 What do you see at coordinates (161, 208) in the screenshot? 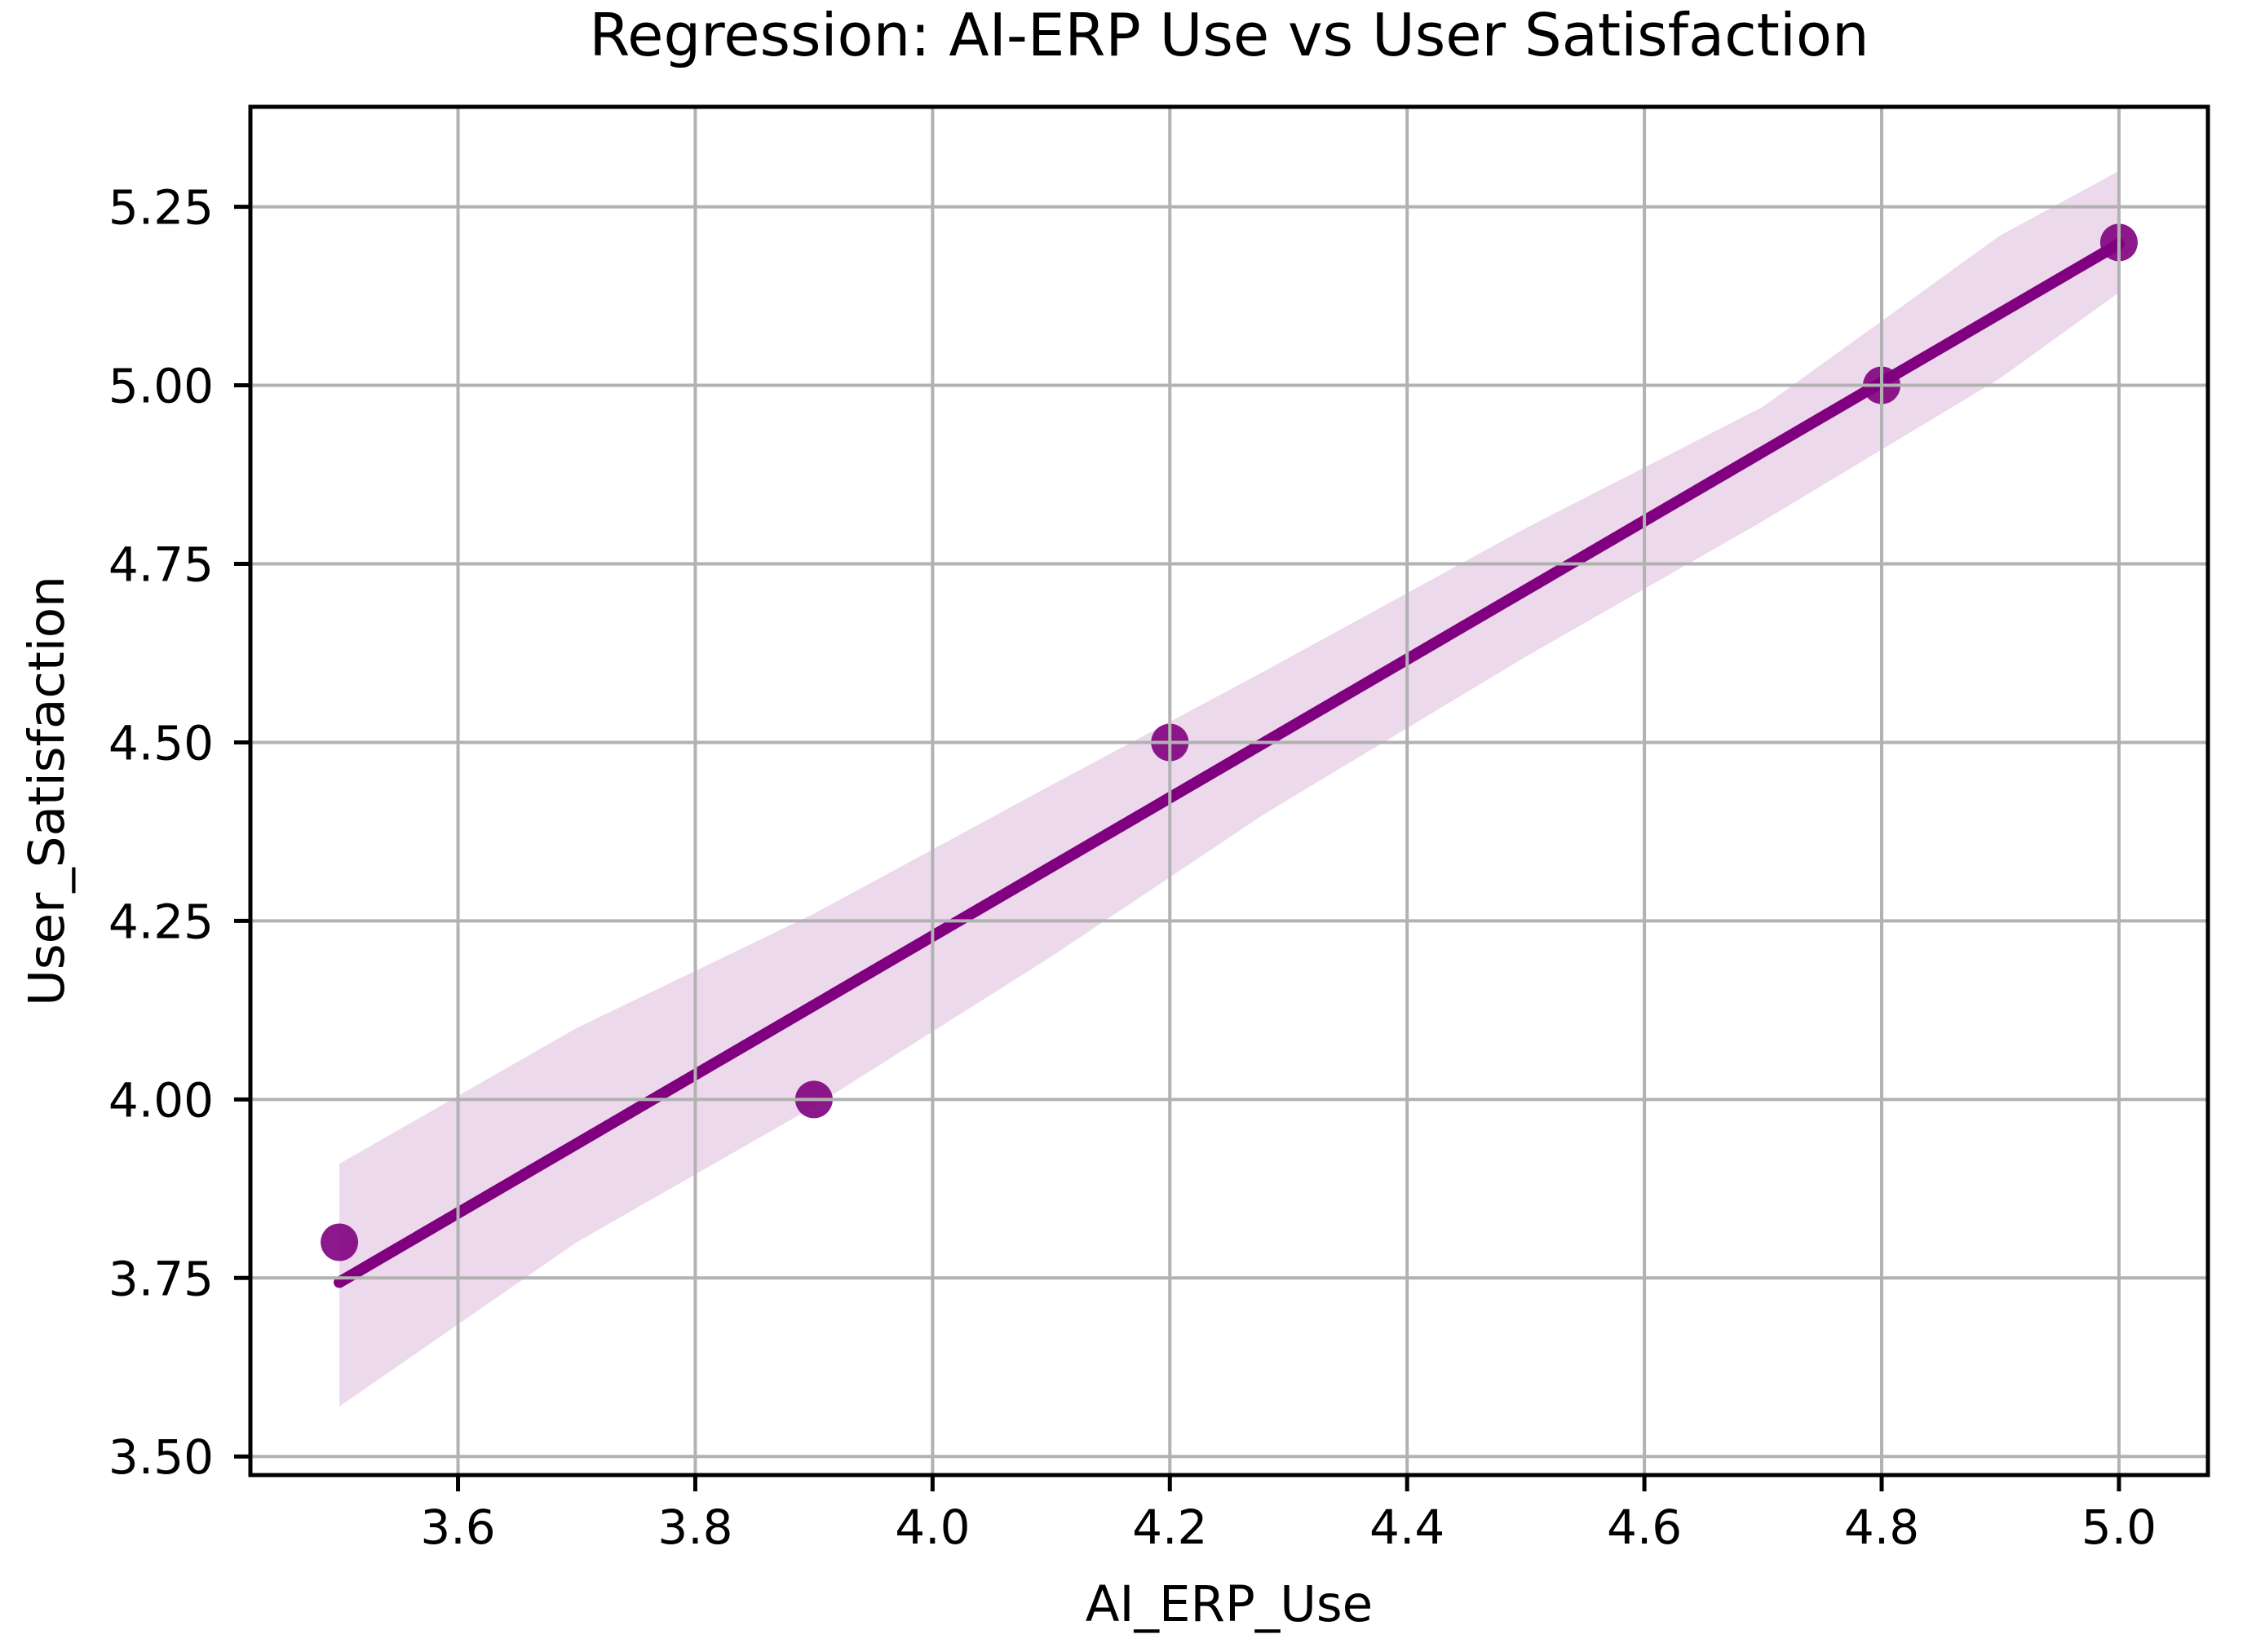
I see `y-tick-label: 5.25` at bounding box center [161, 208].